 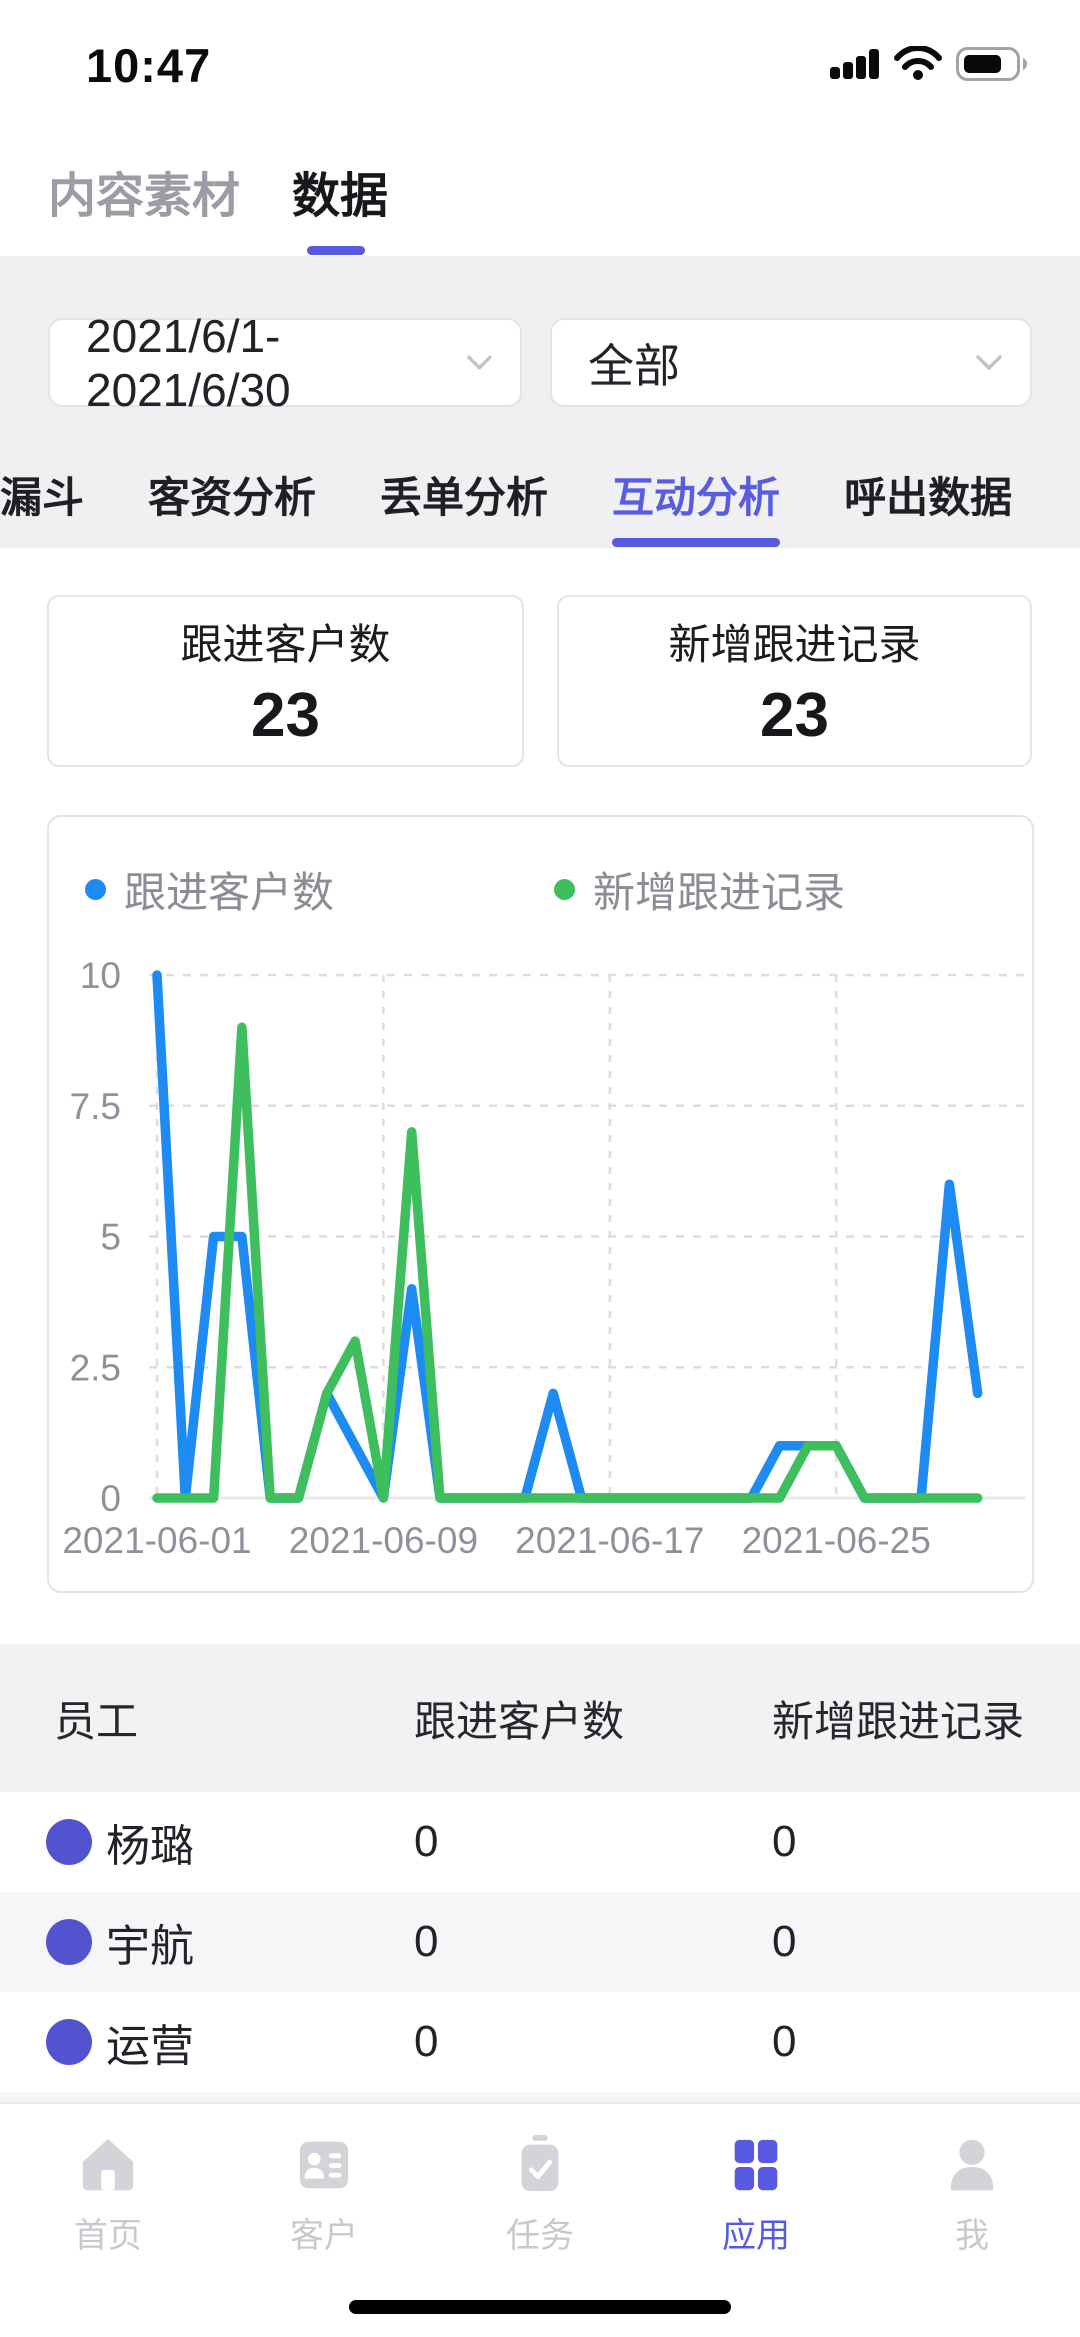 What do you see at coordinates (95, 889) in the screenshot?
I see `legend-dot-blue-icon` at bounding box center [95, 889].